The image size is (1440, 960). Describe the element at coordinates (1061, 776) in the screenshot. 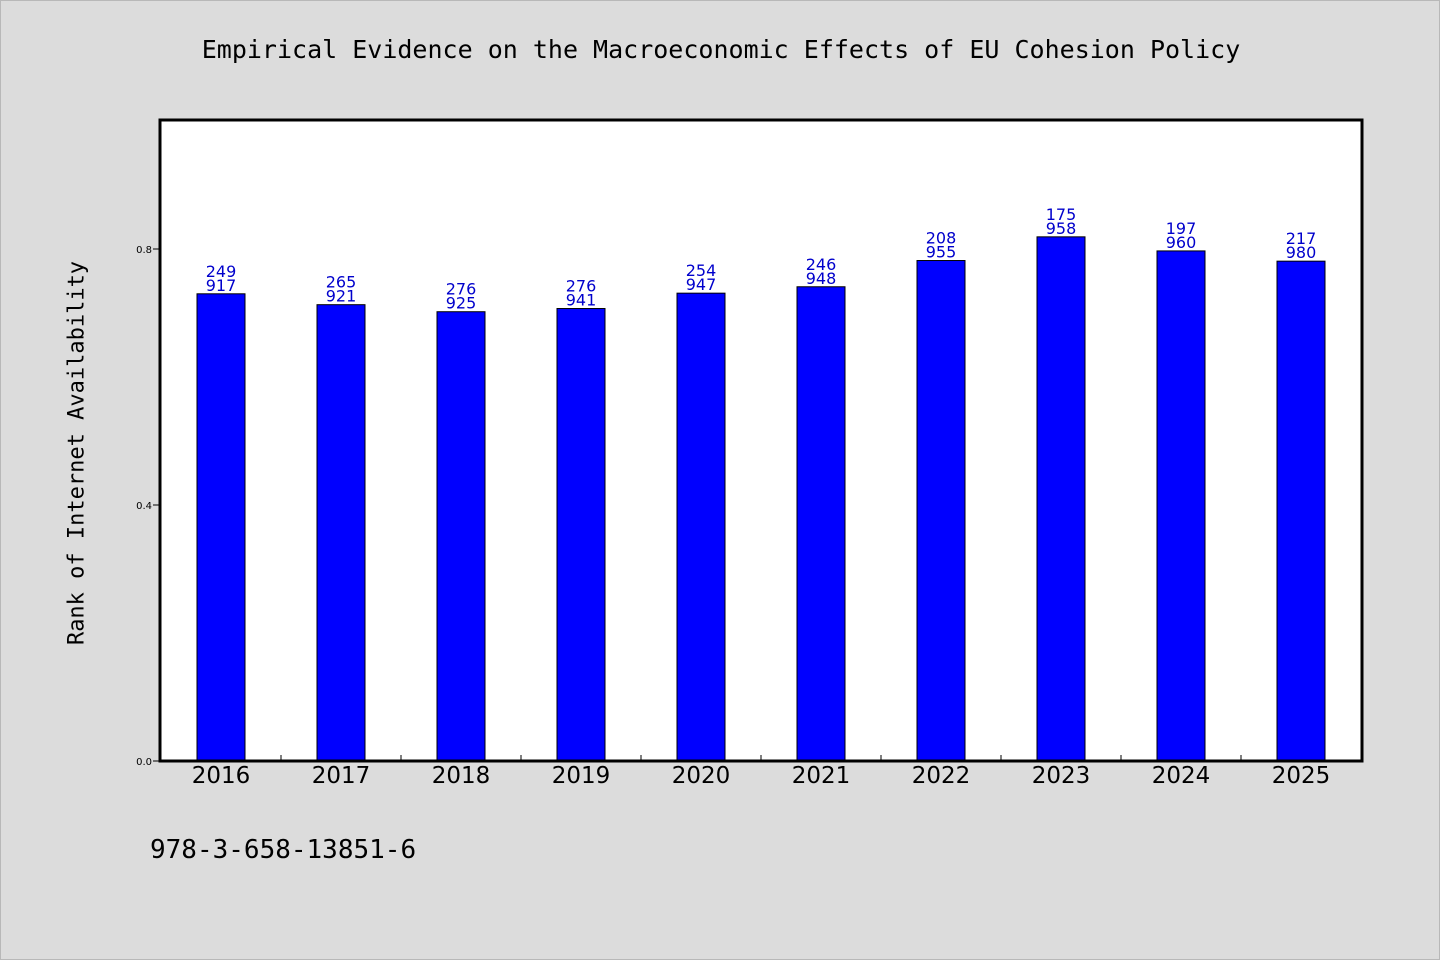

I see `x-tick-label-2023: 2023` at that location.